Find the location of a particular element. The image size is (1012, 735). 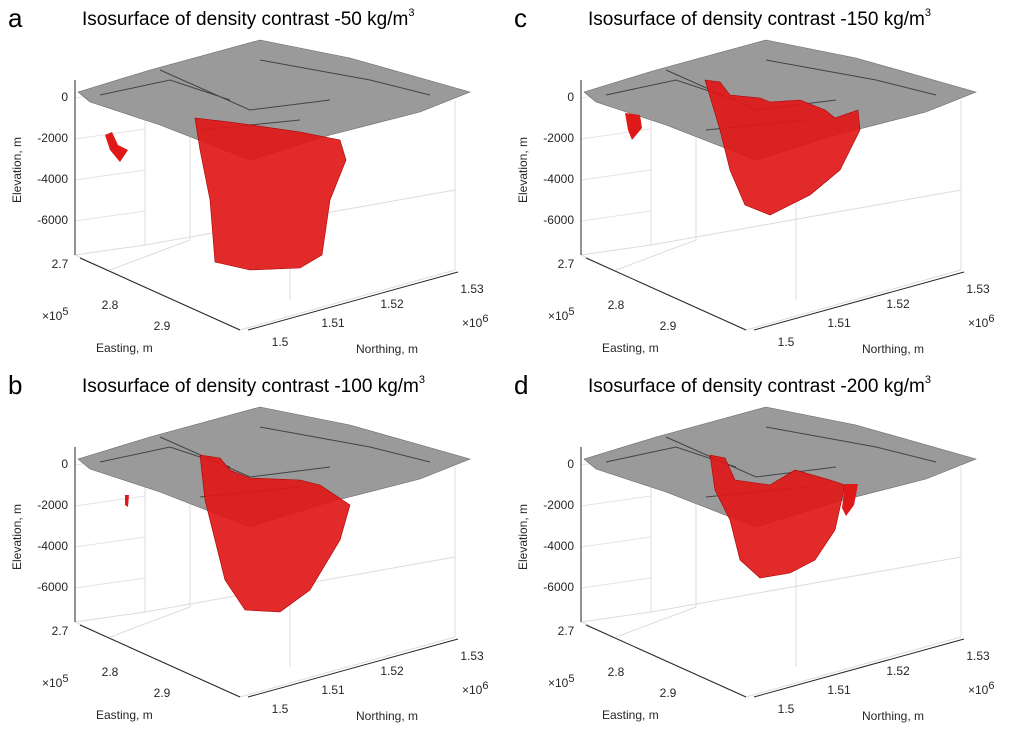

title-text: Isosurface of density contrast -100 kg/m is located at coordinates (250, 386).